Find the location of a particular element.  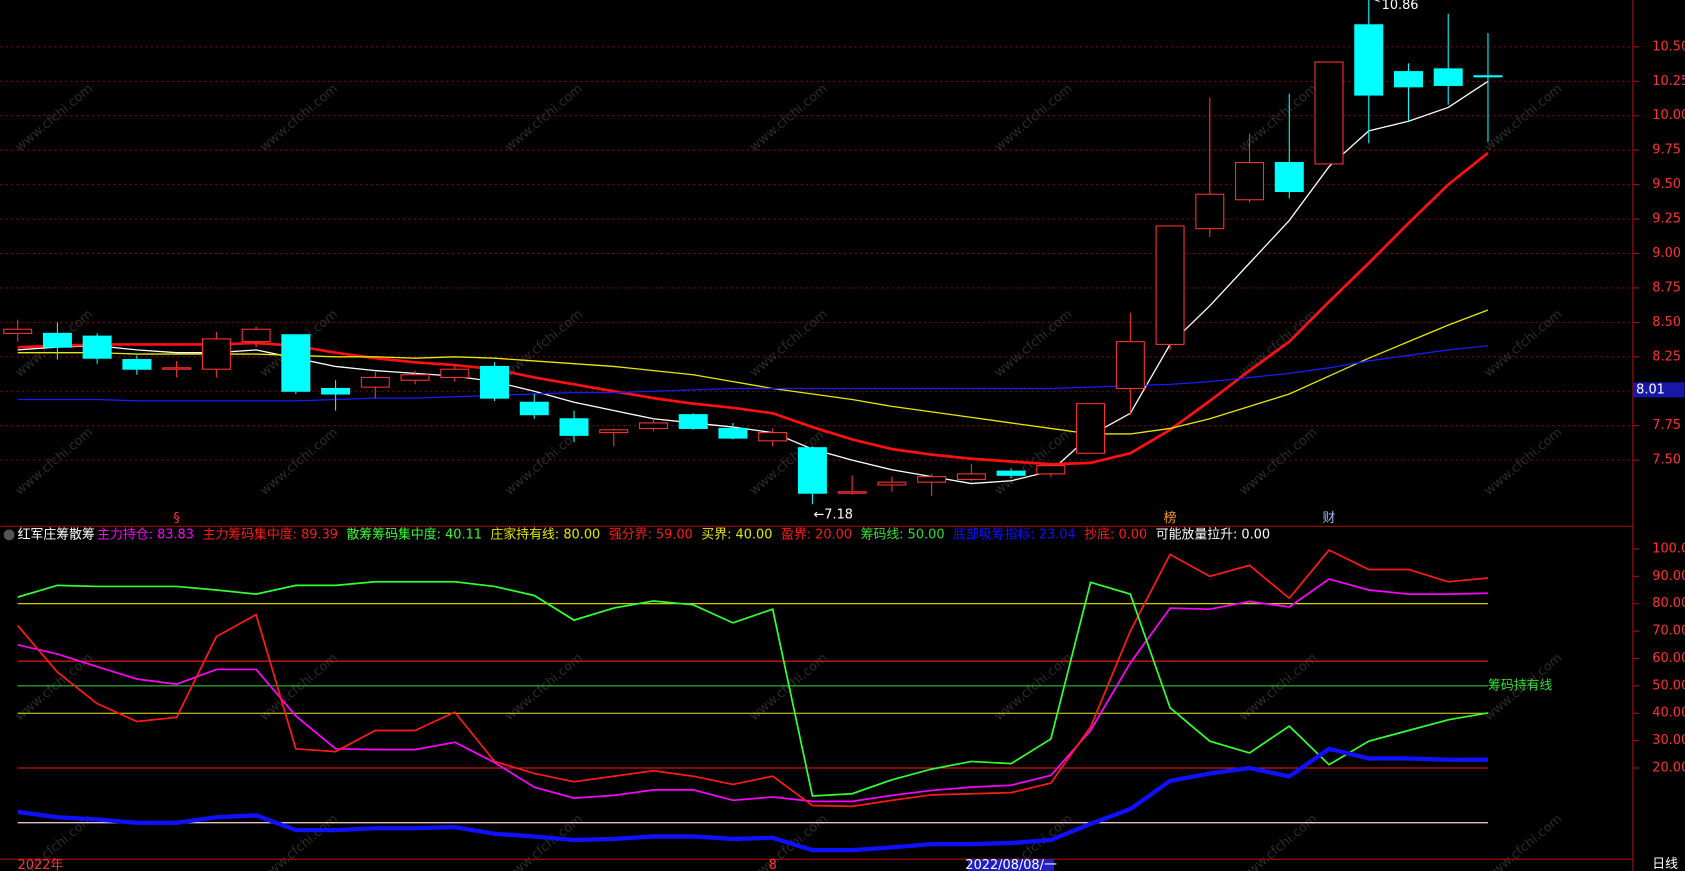

annotation: 10.86 is located at coordinates (1400, 6).